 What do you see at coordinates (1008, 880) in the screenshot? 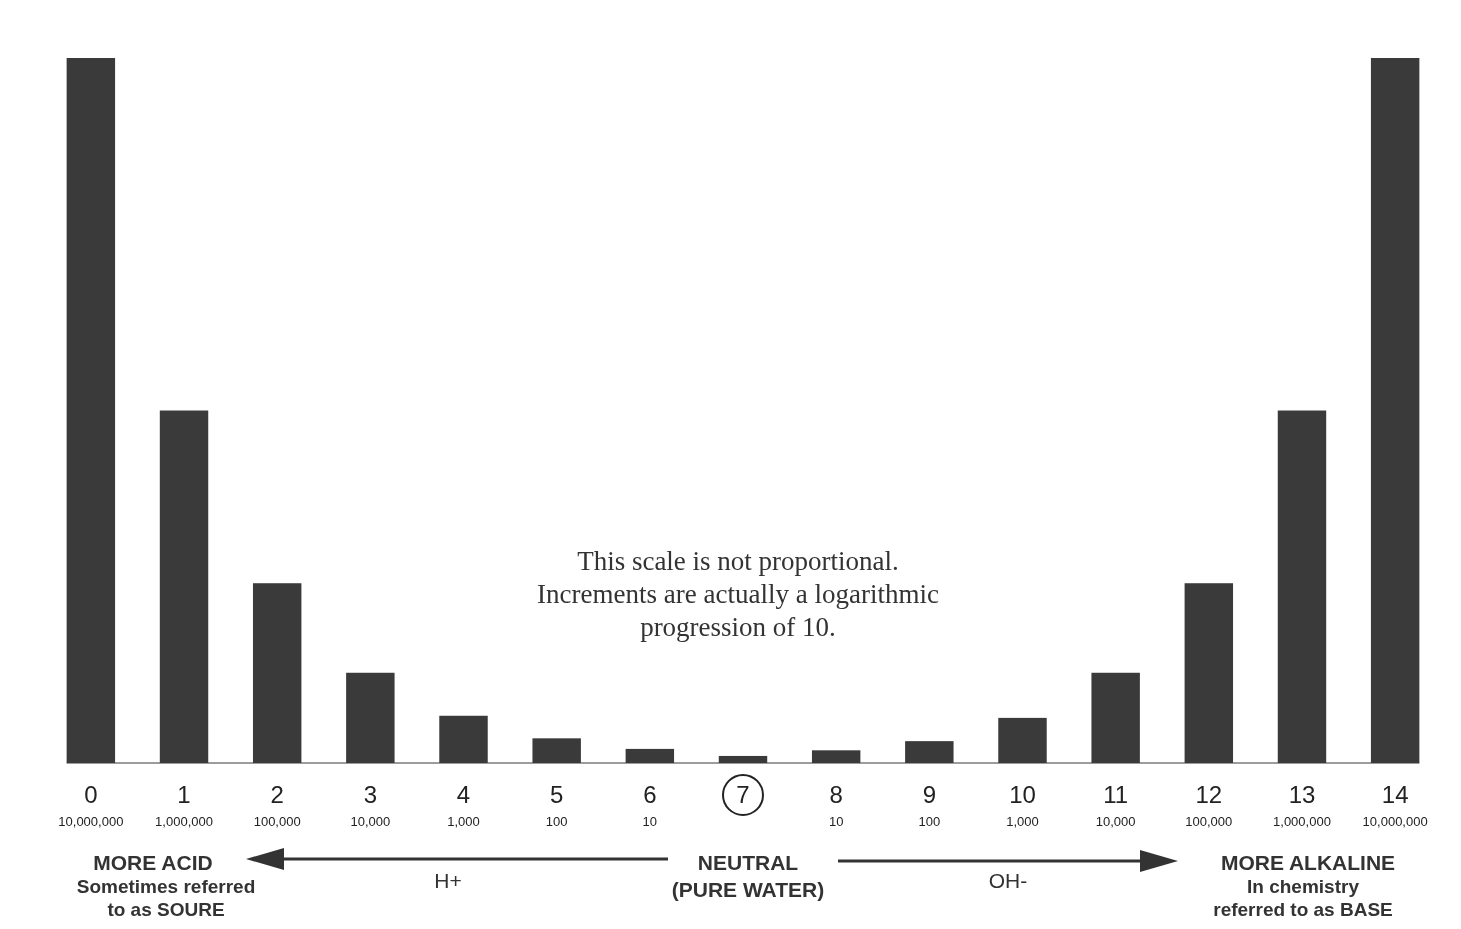
I see `text: OH-` at bounding box center [1008, 880].